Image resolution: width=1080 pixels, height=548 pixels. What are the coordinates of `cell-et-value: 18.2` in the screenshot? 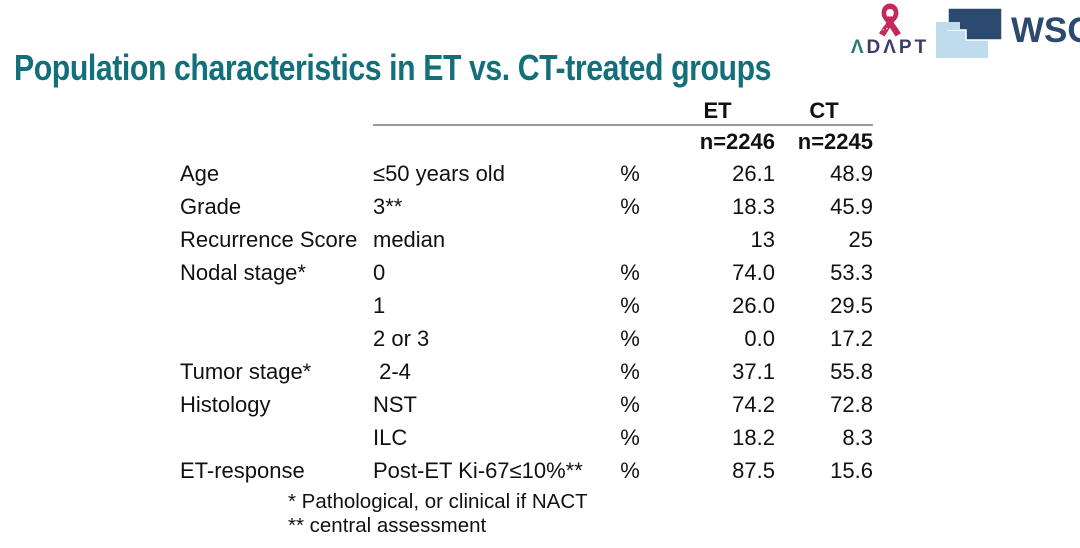 It's located at (753, 437).